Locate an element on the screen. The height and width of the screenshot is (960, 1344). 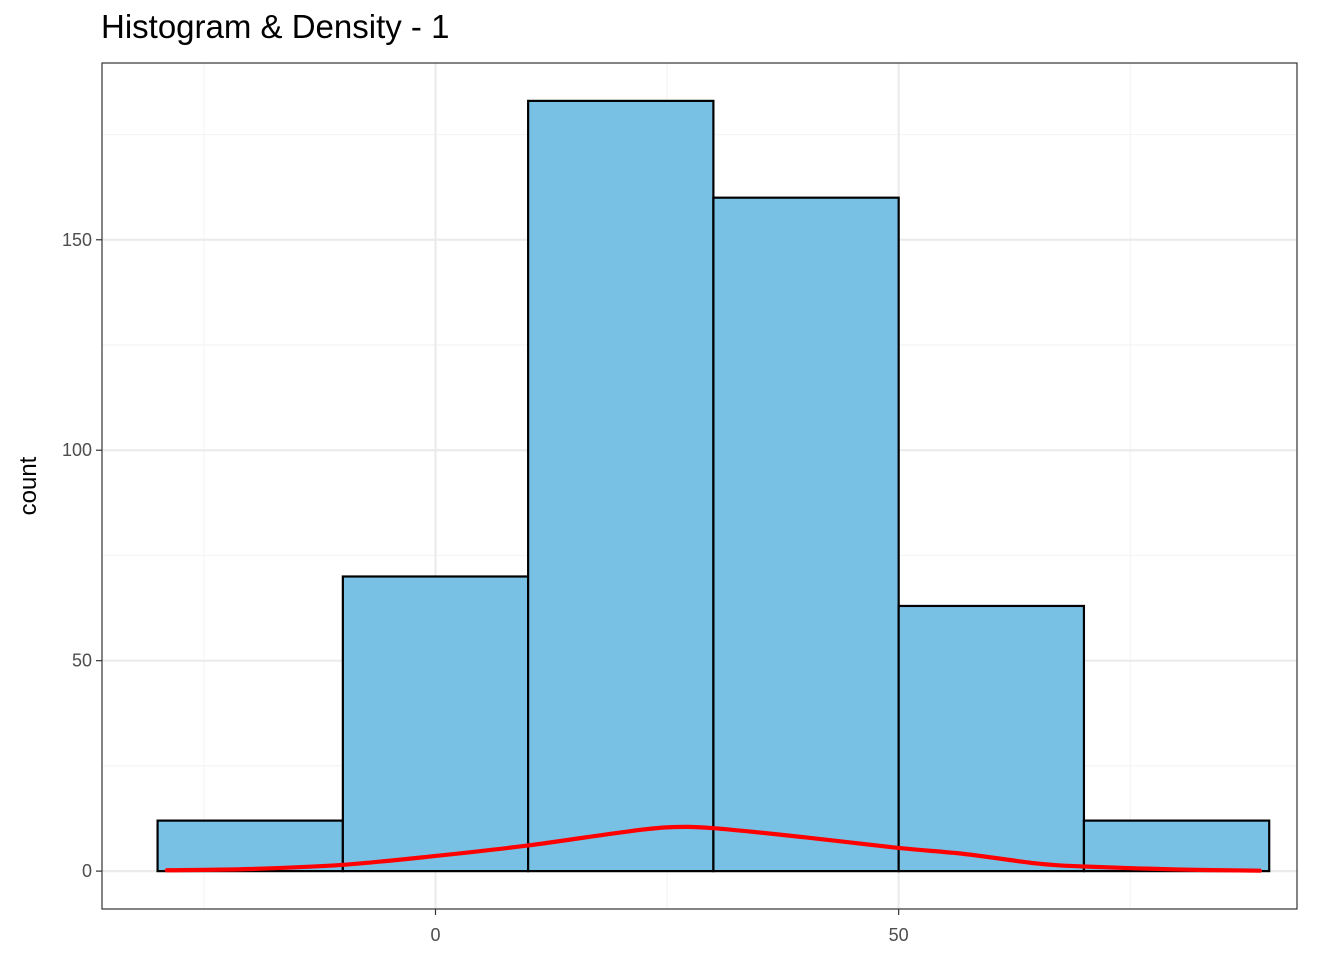
y-tick-label: 50 is located at coordinates (82, 661).